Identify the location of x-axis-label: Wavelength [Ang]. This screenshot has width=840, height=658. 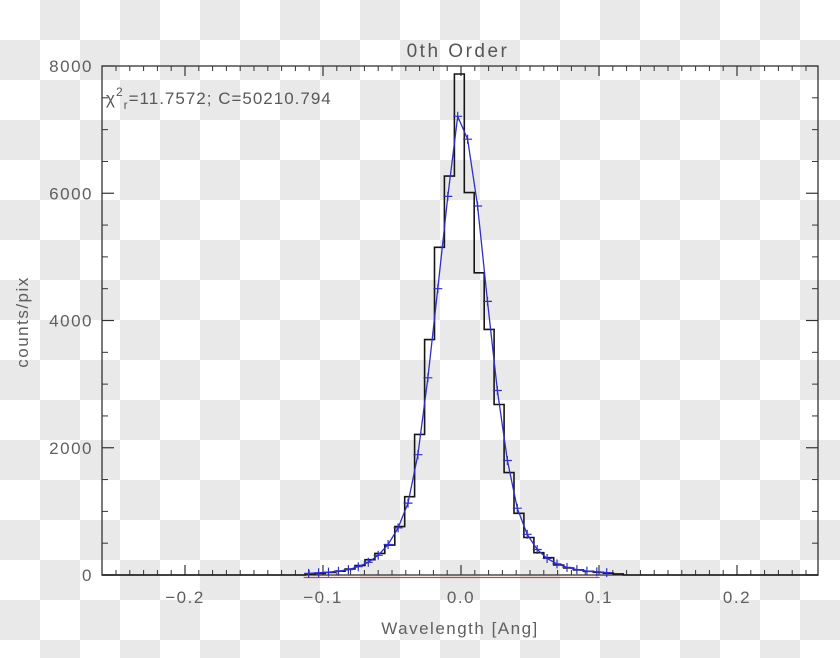
(460, 628).